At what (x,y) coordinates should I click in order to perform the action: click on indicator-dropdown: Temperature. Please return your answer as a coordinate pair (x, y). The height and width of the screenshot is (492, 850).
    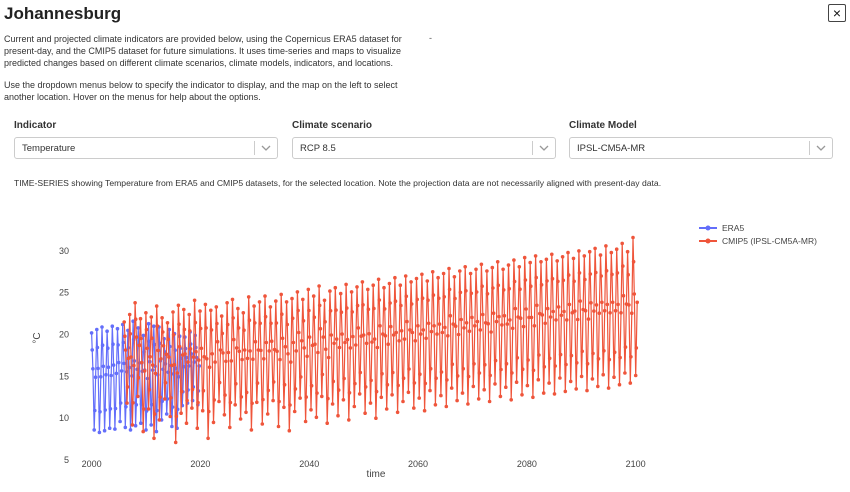
    Looking at the image, I should click on (146, 148).